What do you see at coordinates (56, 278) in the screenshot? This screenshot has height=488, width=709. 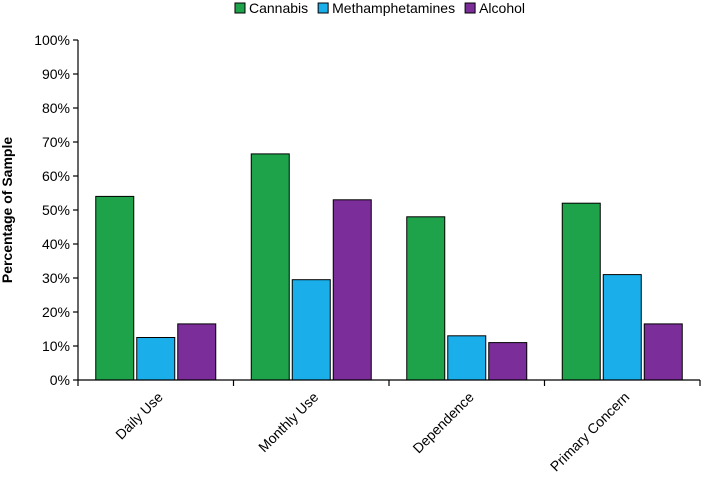 I see `y-tick-label: 30%` at bounding box center [56, 278].